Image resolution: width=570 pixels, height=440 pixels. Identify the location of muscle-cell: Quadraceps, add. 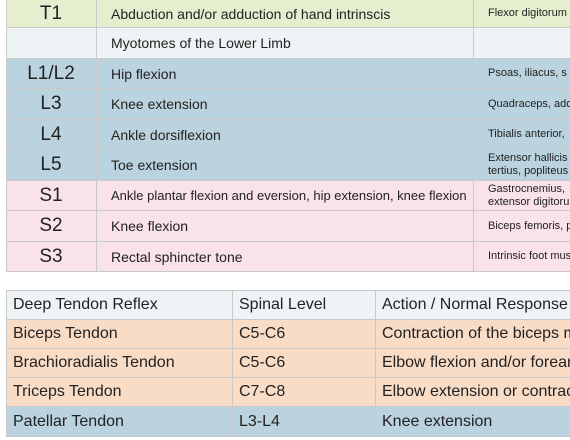
(522, 104).